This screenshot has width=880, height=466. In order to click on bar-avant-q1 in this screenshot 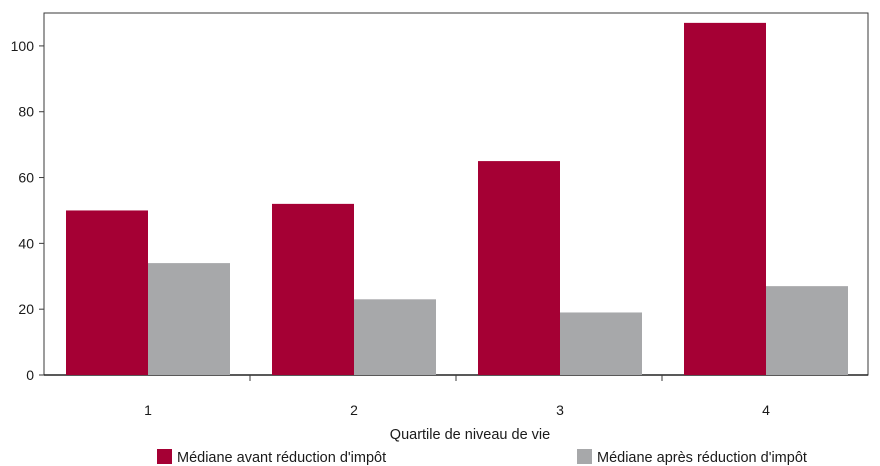, I will do `click(107, 292)`.